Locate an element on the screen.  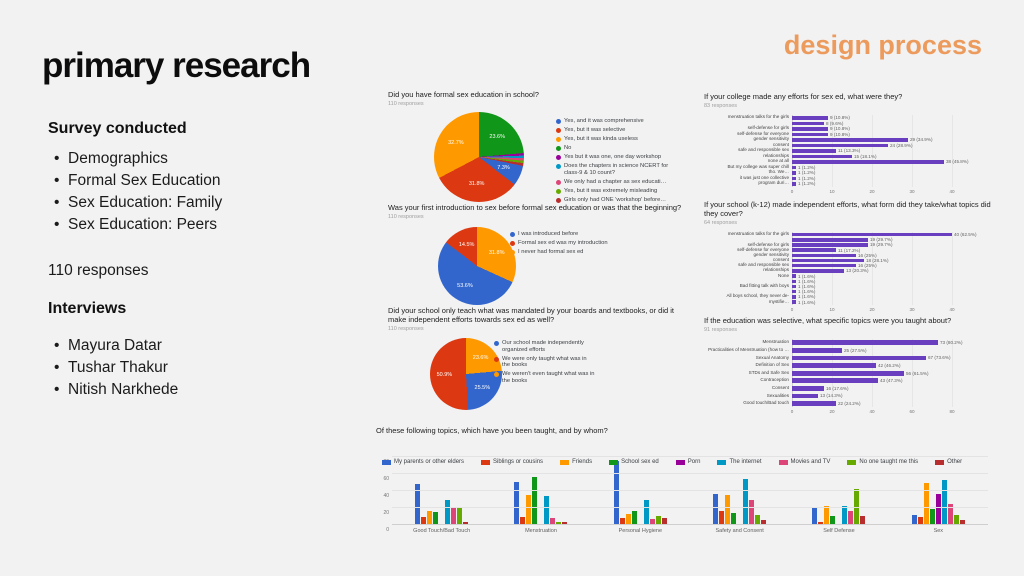
gridline: 60 is located at coordinates (685, 477).